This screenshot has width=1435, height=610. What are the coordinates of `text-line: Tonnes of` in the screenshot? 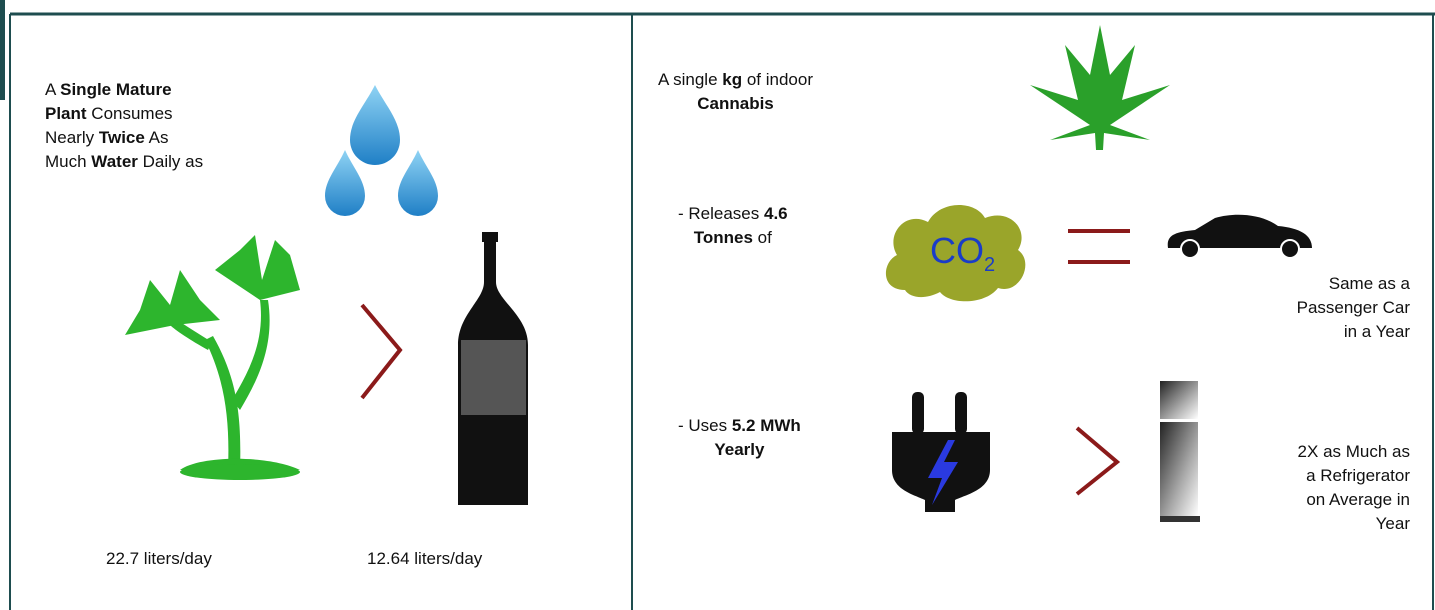 It's located at (733, 238).